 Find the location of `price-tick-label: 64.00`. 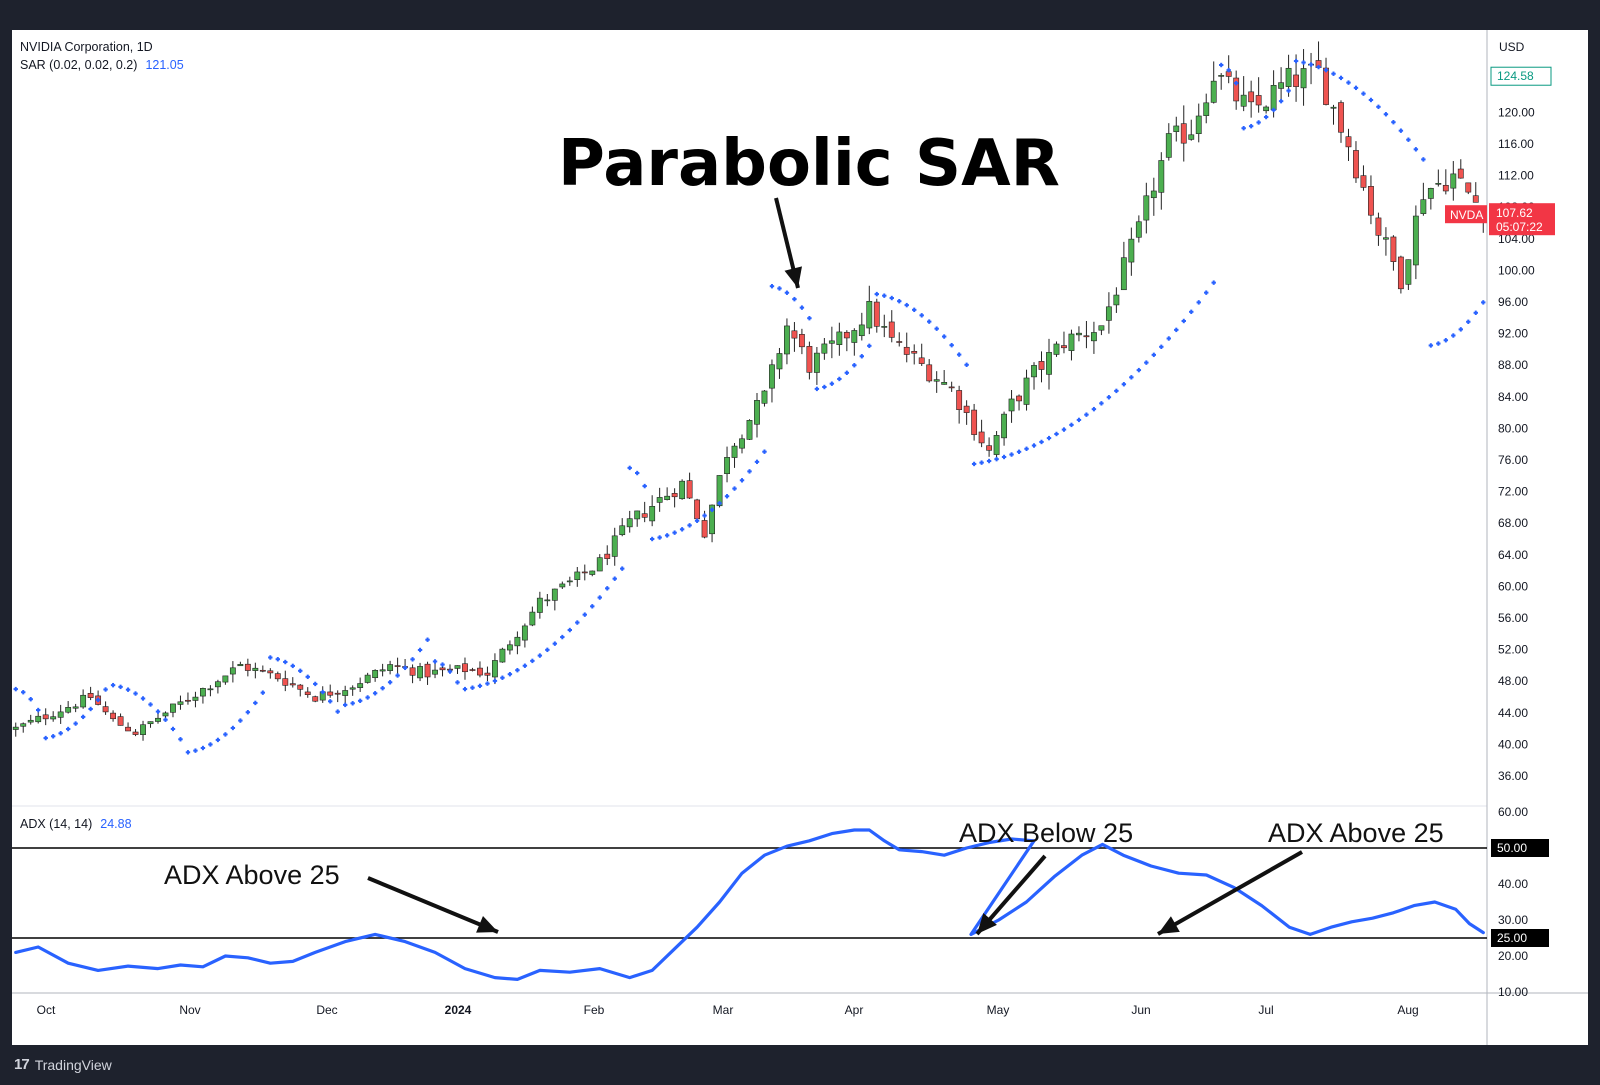

price-tick-label: 64.00 is located at coordinates (1513, 555).